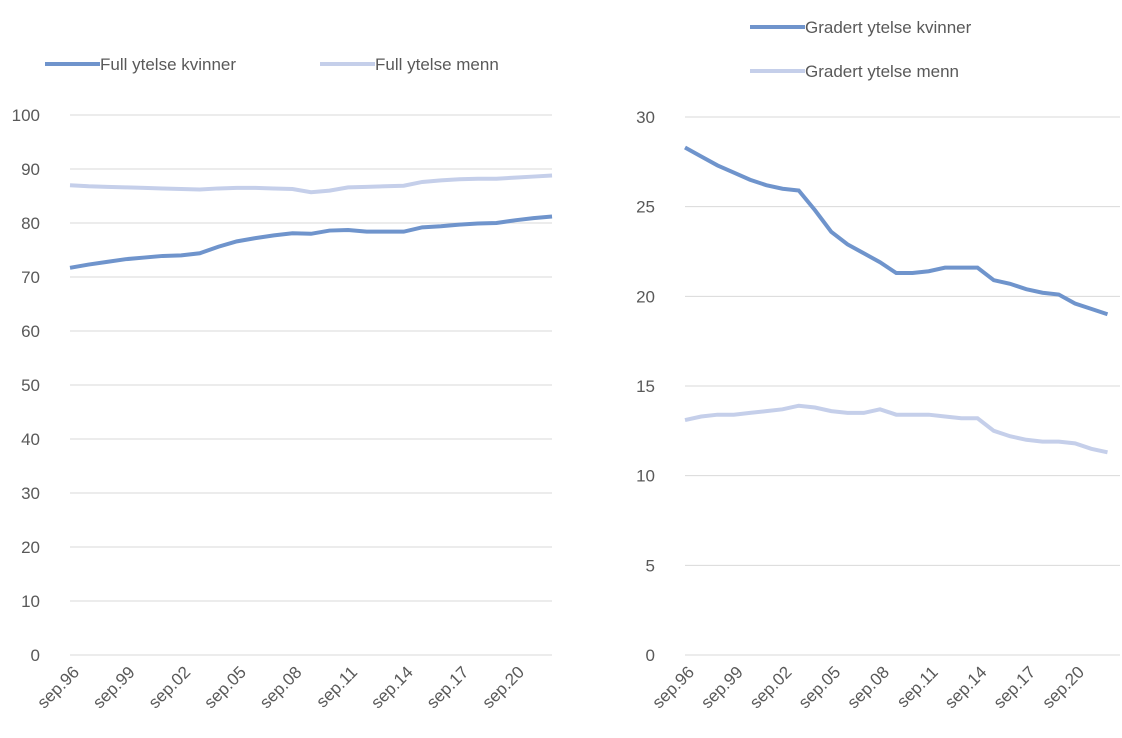 The image size is (1122, 738). I want to click on legend-label: Gradert ytelse kvinner, so click(888, 27).